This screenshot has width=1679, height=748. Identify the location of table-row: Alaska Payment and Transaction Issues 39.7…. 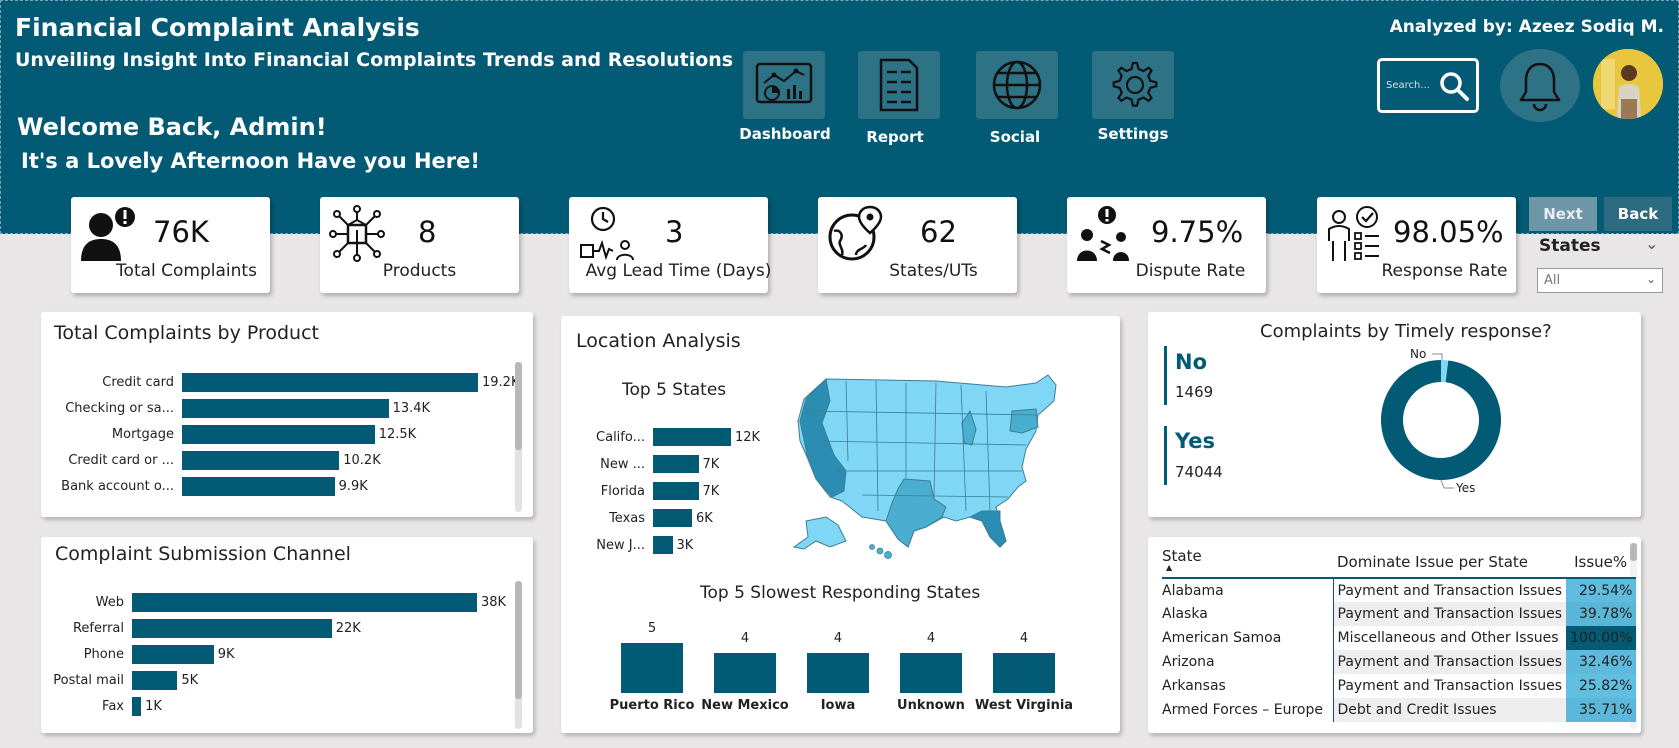
(1399, 614).